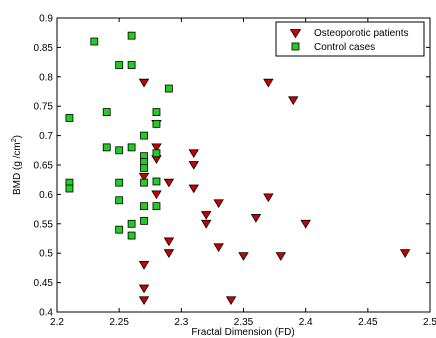 This screenshot has width=436, height=338. Describe the element at coordinates (295, 46) in the screenshot. I see `legend-marker-control` at that location.